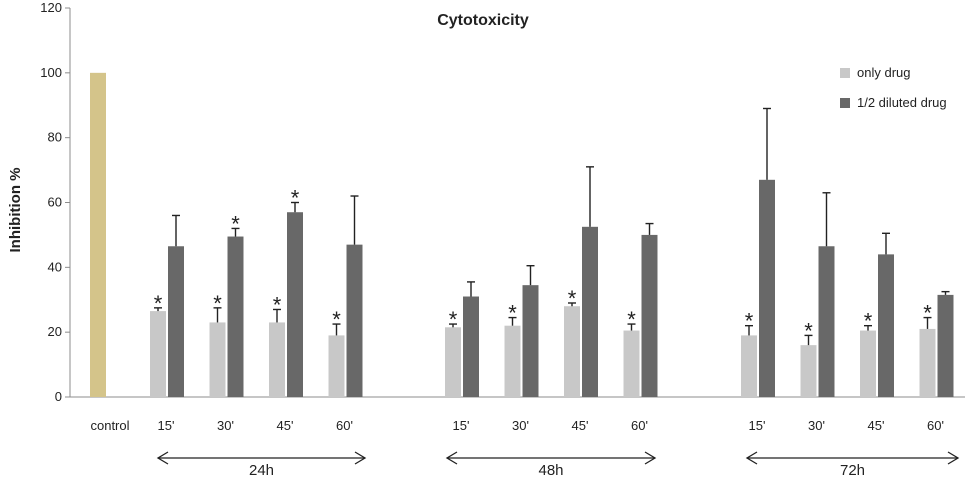 This screenshot has width=969, height=478. What do you see at coordinates (158, 303) in the screenshot?
I see `bar-only-drug-24h-1-significance-marker: *` at bounding box center [158, 303].